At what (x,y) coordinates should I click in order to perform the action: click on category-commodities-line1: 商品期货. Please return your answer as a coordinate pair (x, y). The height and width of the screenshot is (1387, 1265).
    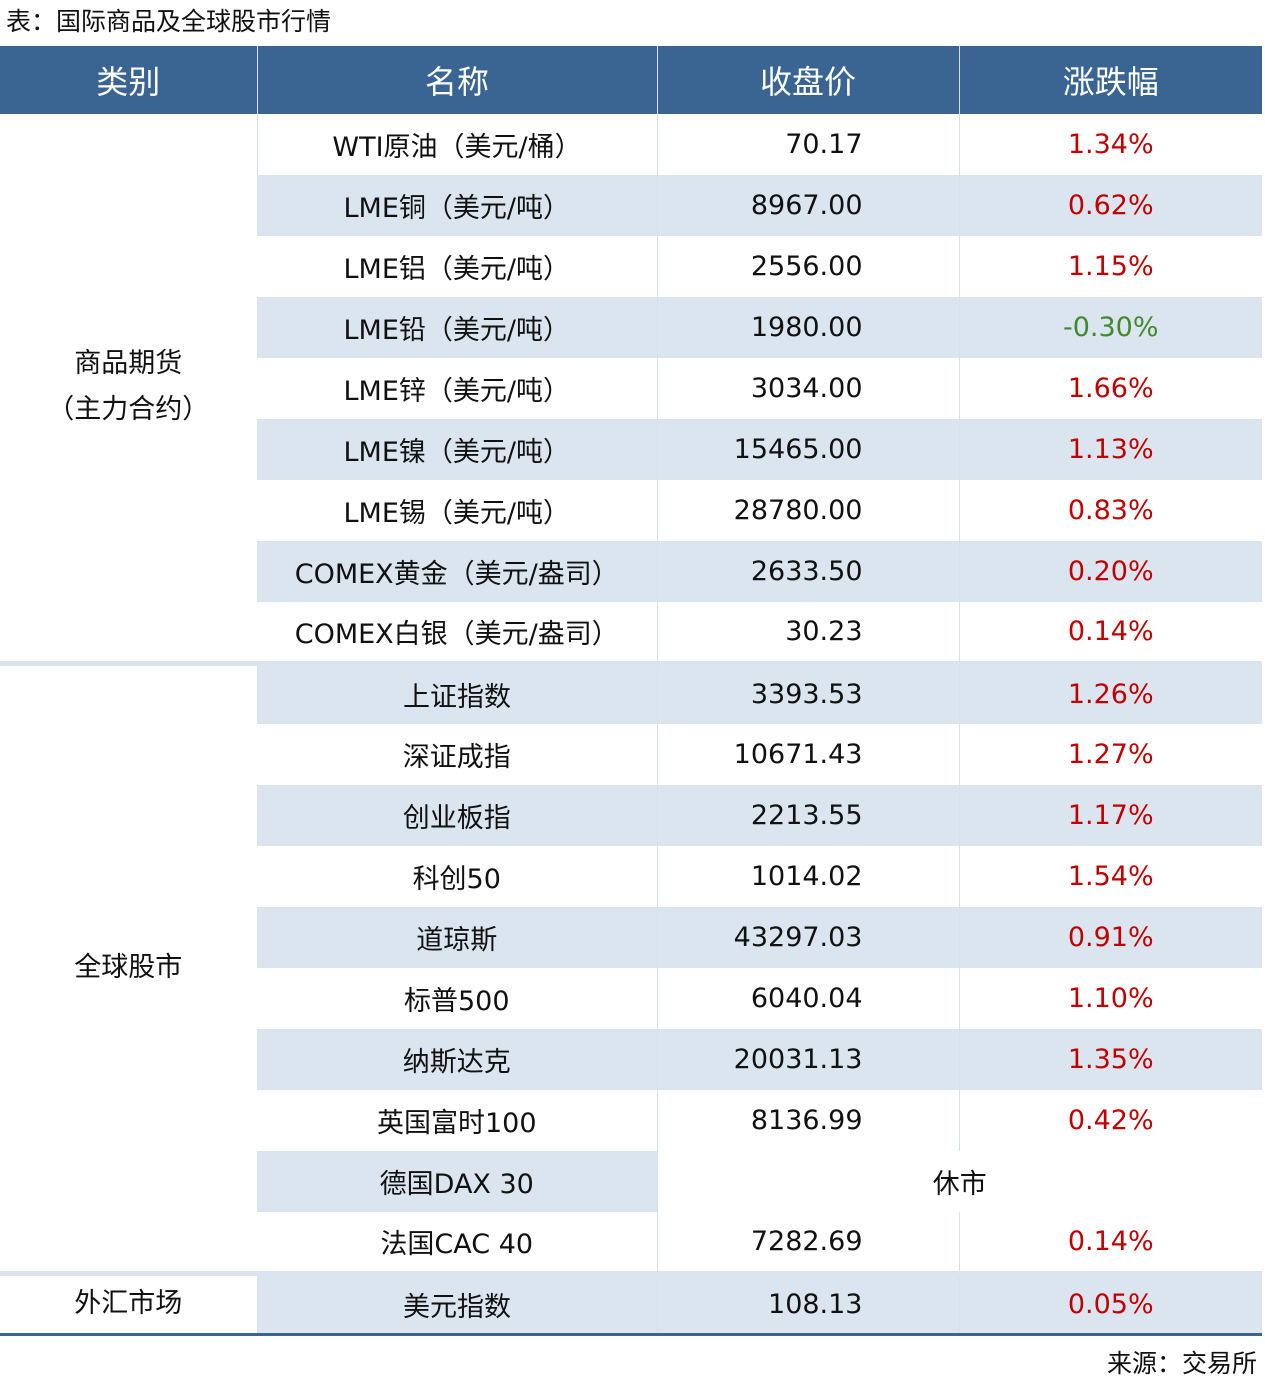
    Looking at the image, I should click on (128, 364).